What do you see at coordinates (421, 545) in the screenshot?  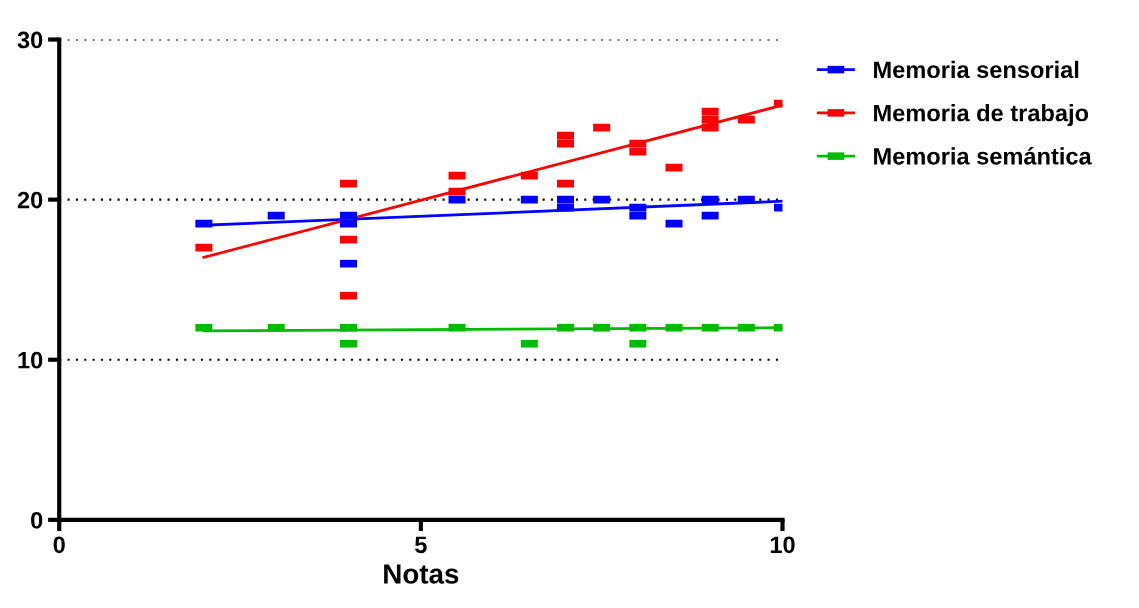 I see `x-tick-label: 5` at bounding box center [421, 545].